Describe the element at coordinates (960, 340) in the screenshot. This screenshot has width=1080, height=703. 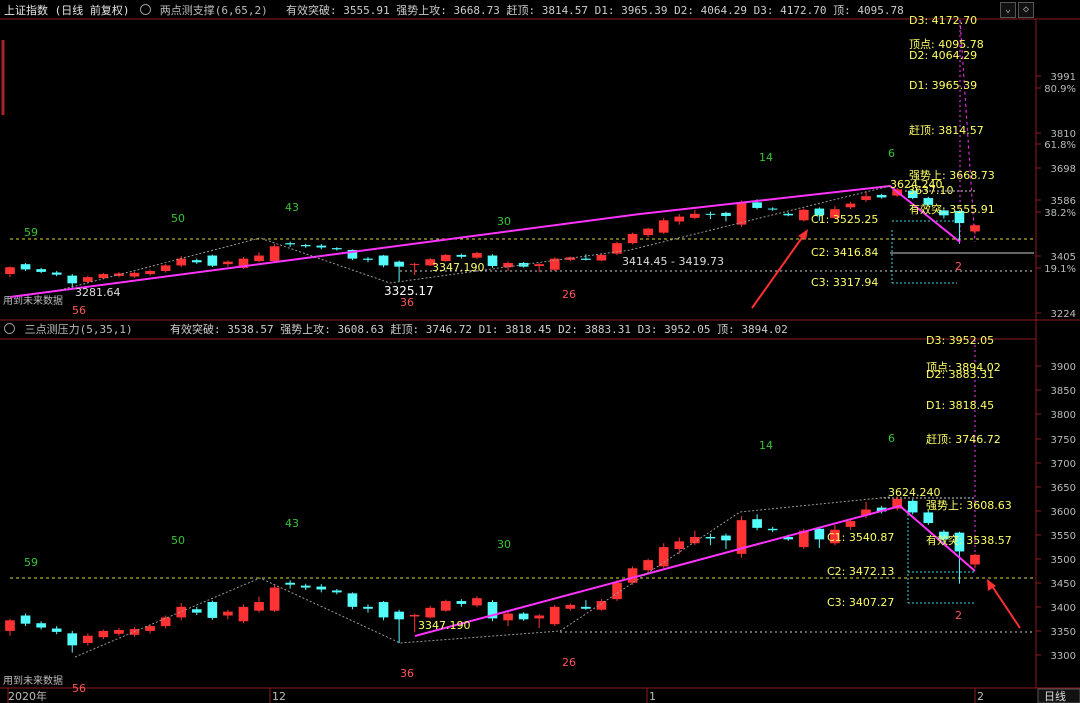
I see `target-label: D3: 3952.05` at that location.